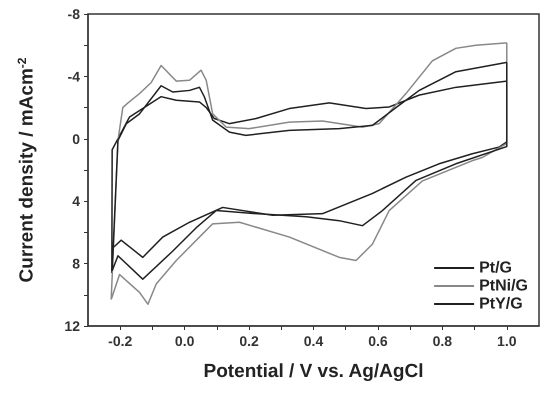 This screenshot has width=545, height=397. What do you see at coordinates (249, 341) in the screenshot?
I see `x-tick-label: 0.2` at bounding box center [249, 341].